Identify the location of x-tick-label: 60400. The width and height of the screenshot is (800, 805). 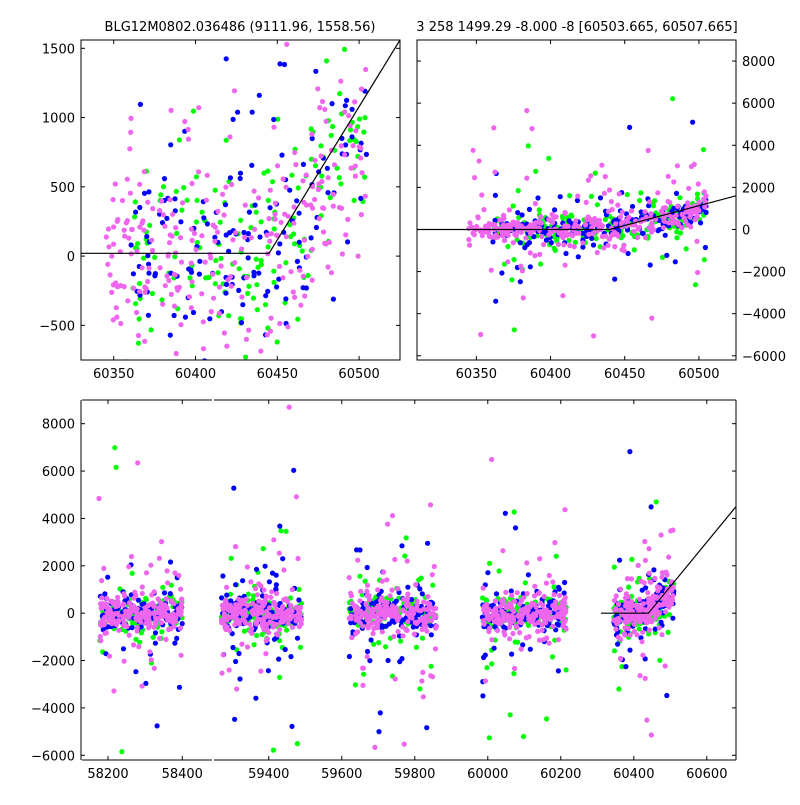
(195, 374).